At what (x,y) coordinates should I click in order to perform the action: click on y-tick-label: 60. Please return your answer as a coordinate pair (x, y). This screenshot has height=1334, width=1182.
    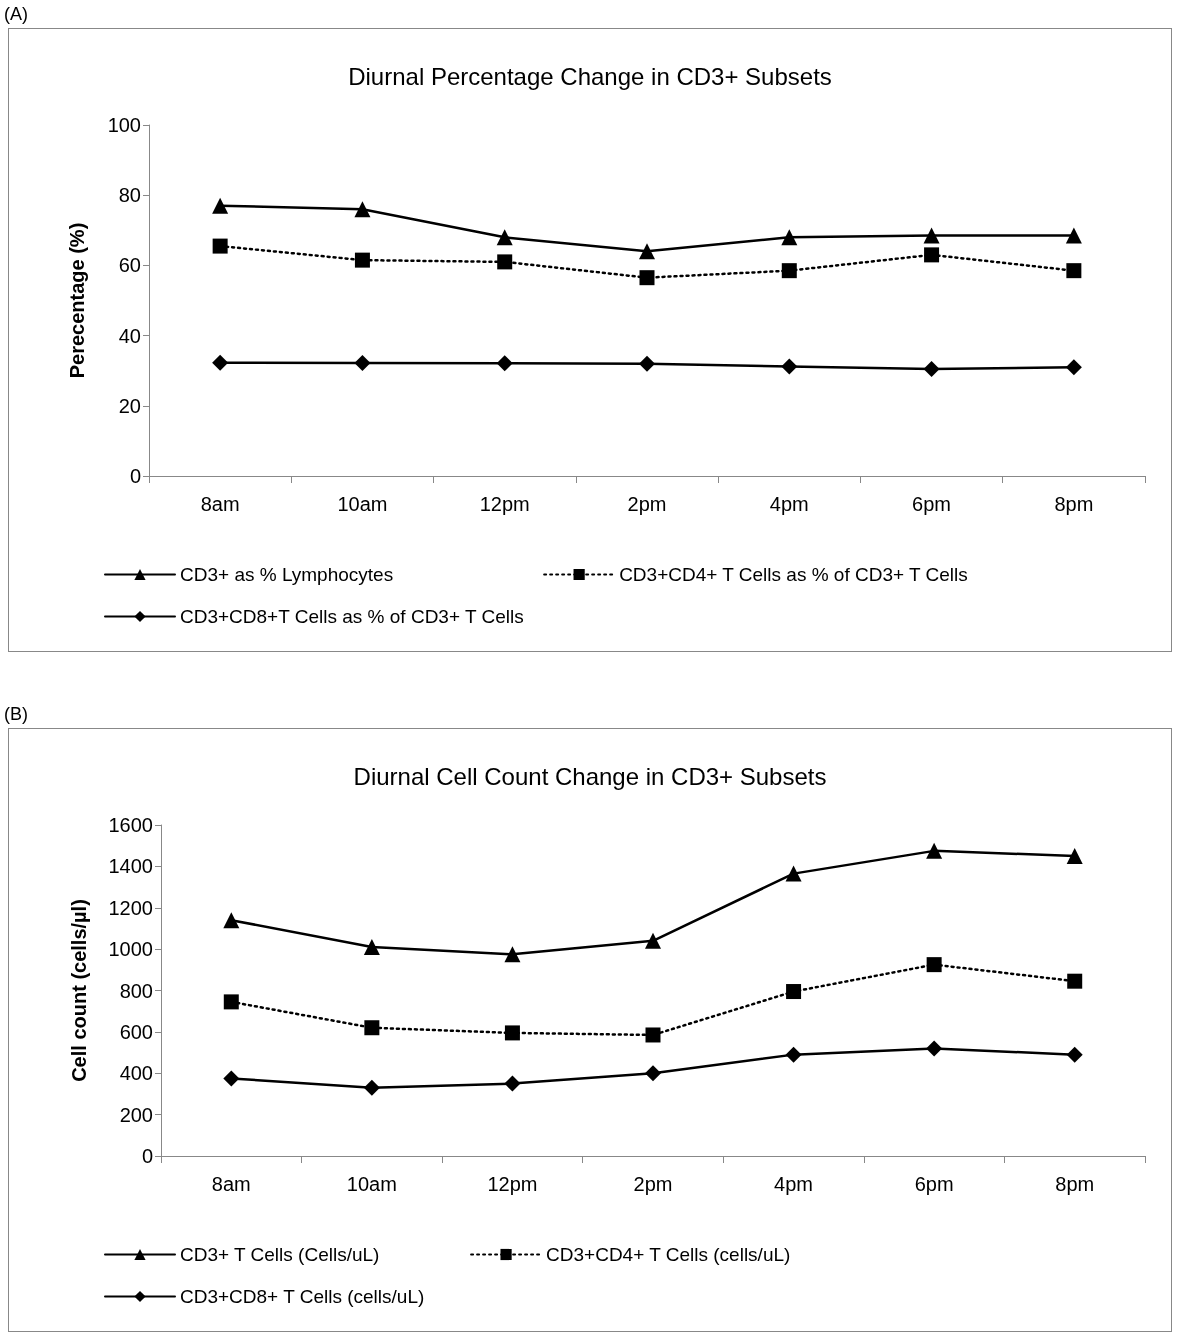
    Looking at the image, I should click on (129, 265).